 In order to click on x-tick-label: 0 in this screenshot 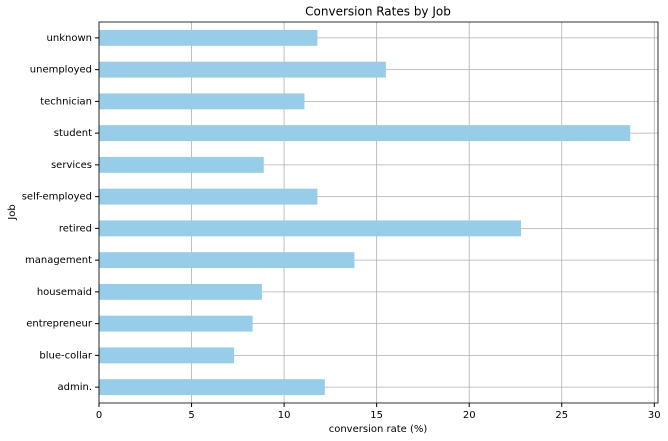, I will do `click(99, 415)`.